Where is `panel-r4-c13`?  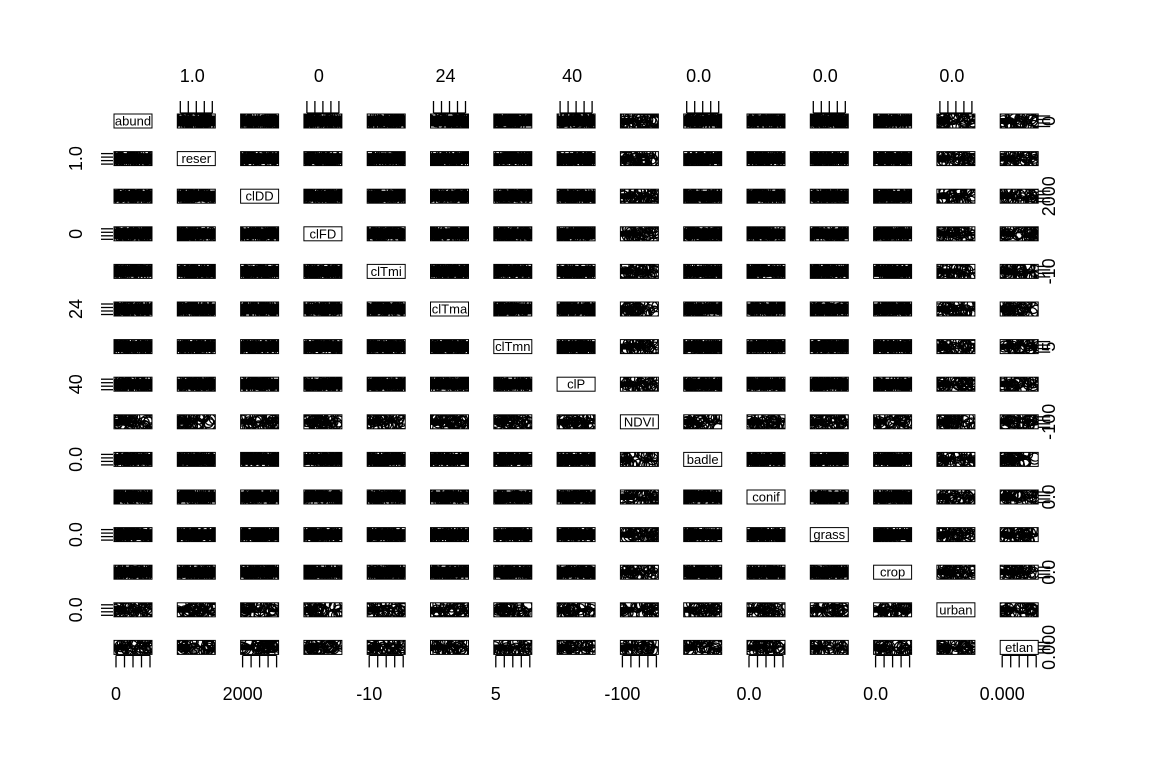
panel-r4-c13 is located at coordinates (955, 271).